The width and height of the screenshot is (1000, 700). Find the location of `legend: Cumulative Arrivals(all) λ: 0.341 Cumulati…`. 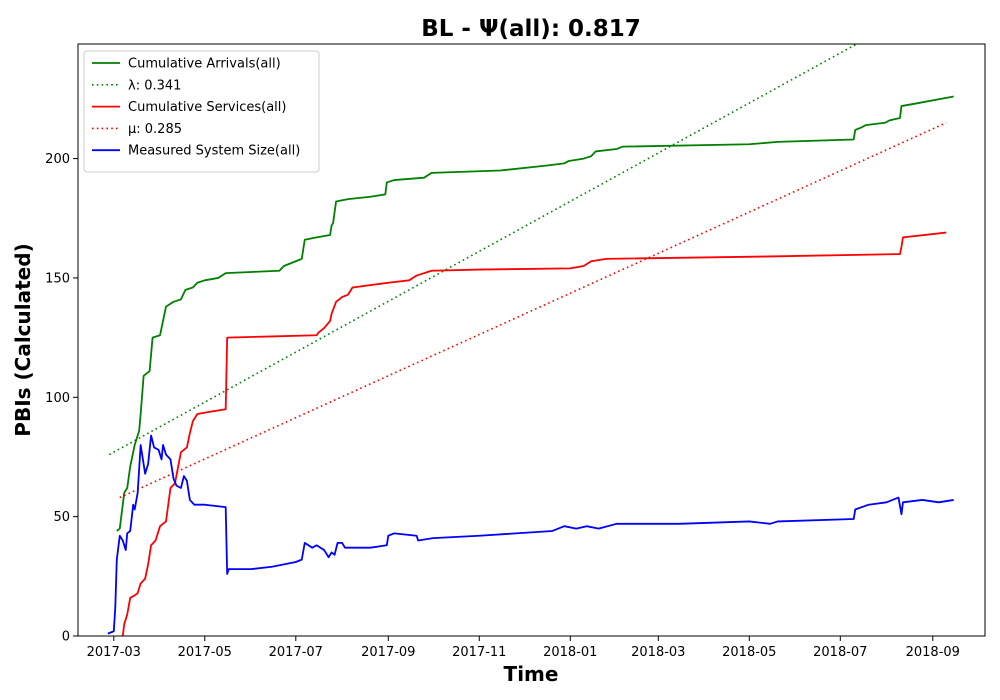

legend: Cumulative Arrivals(all) λ: 0.341 Cumulati… is located at coordinates (201, 111).